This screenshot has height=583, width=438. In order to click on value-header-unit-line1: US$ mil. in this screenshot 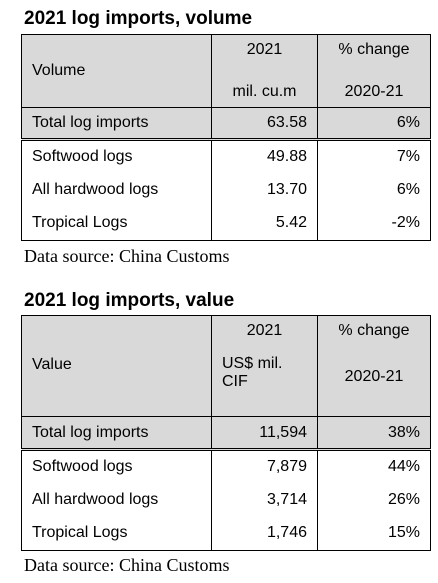, I will do `click(252, 363)`.